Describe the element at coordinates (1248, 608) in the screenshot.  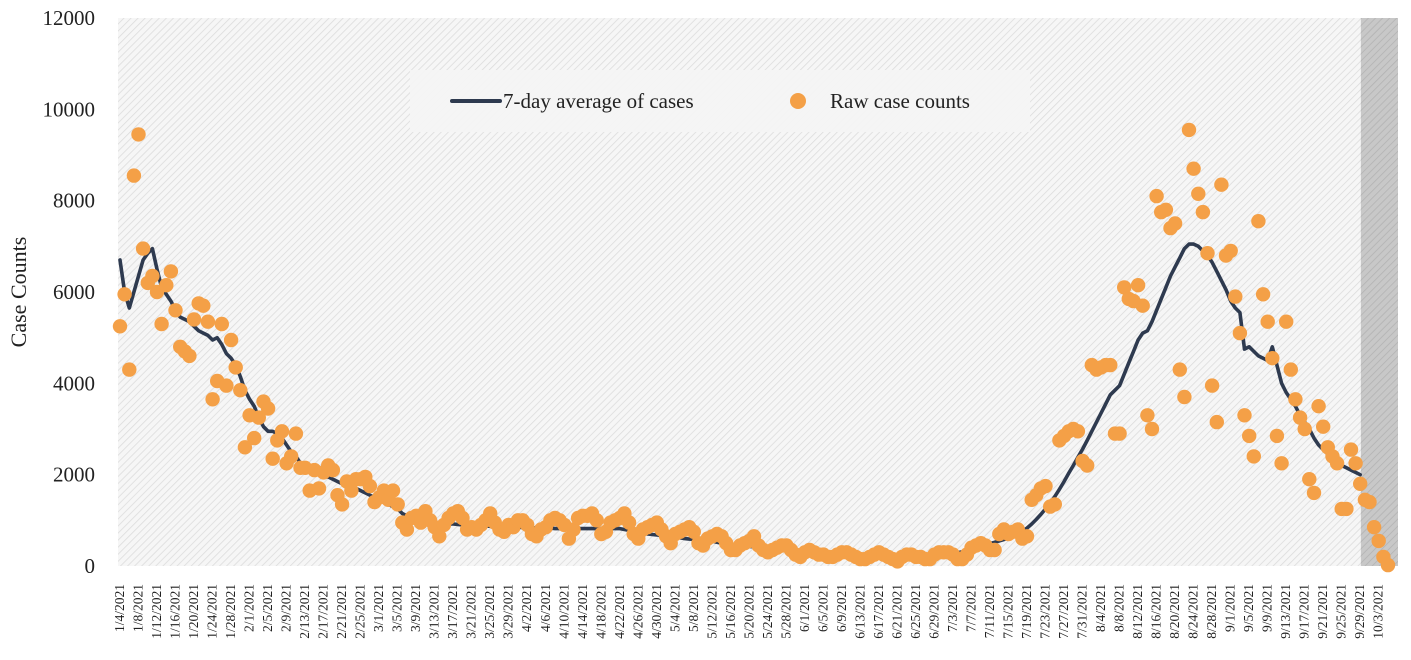
I see `x-tick-label: 9/5/2021` at that location.